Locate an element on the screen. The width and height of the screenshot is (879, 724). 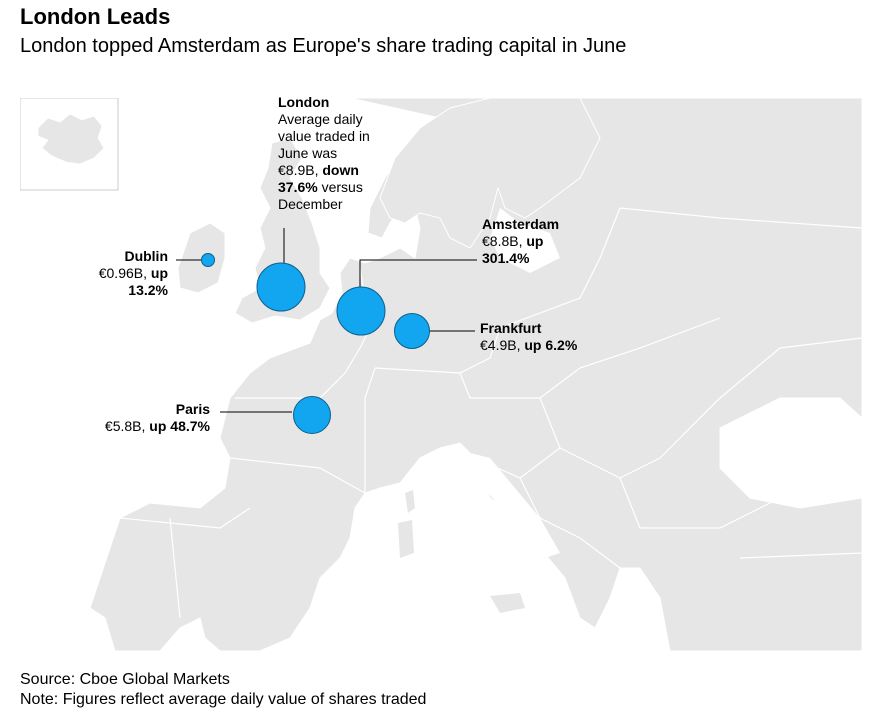
dublin-value: €0.96B, is located at coordinates (124, 273).